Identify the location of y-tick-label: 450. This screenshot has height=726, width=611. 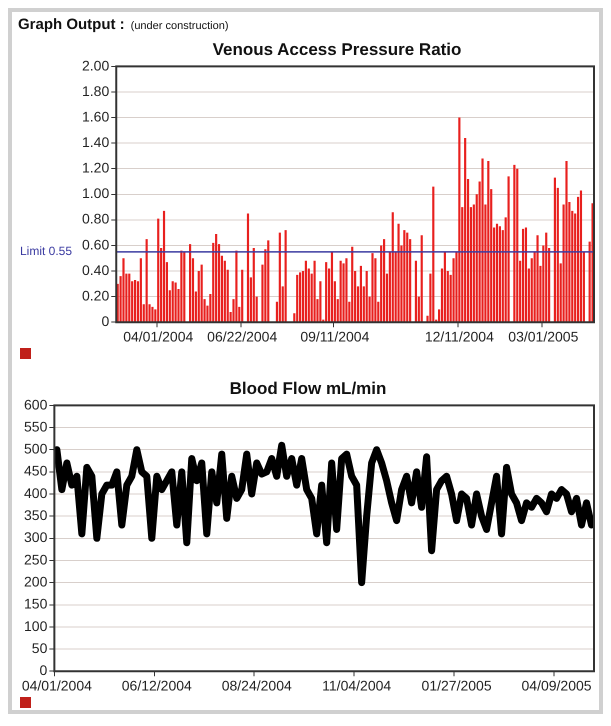
(36, 470).